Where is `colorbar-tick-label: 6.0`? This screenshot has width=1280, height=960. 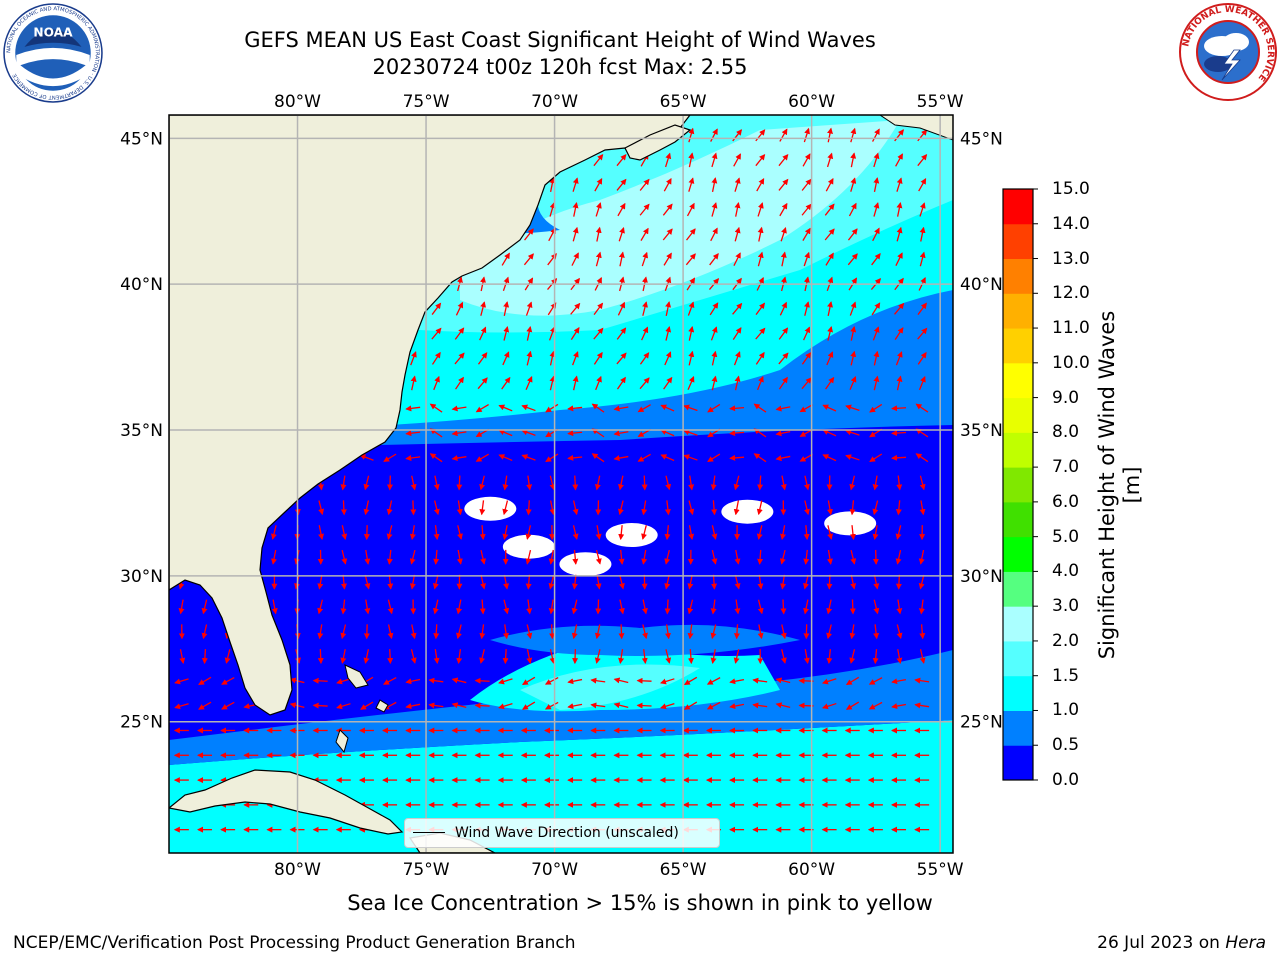 colorbar-tick-label: 6.0 is located at coordinates (1066, 501).